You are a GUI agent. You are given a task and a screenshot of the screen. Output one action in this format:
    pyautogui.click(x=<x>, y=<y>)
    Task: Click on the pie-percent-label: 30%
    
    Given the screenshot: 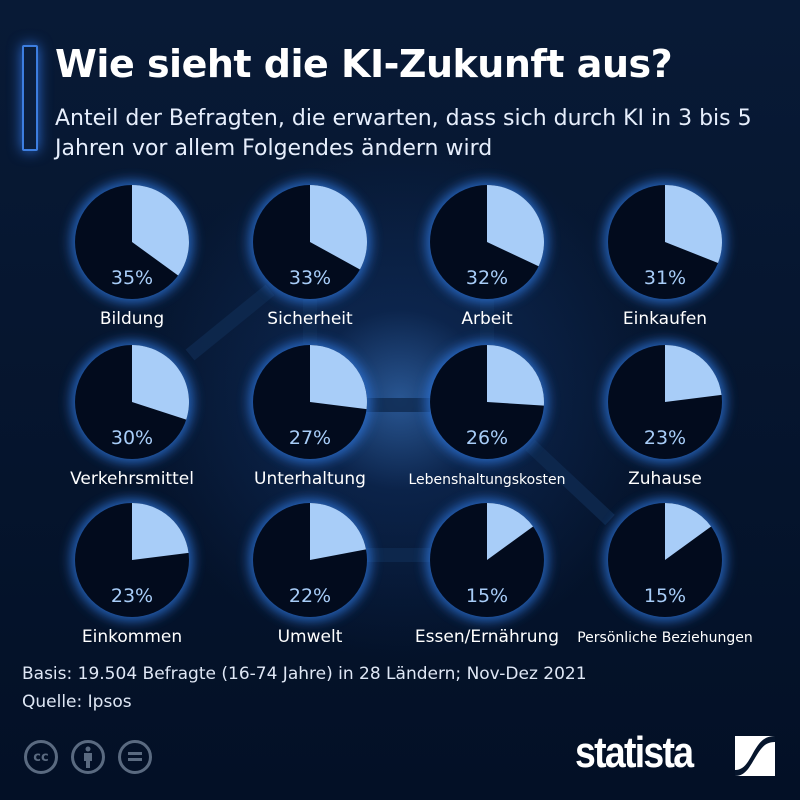 What is the action you would take?
    pyautogui.click(x=132, y=438)
    